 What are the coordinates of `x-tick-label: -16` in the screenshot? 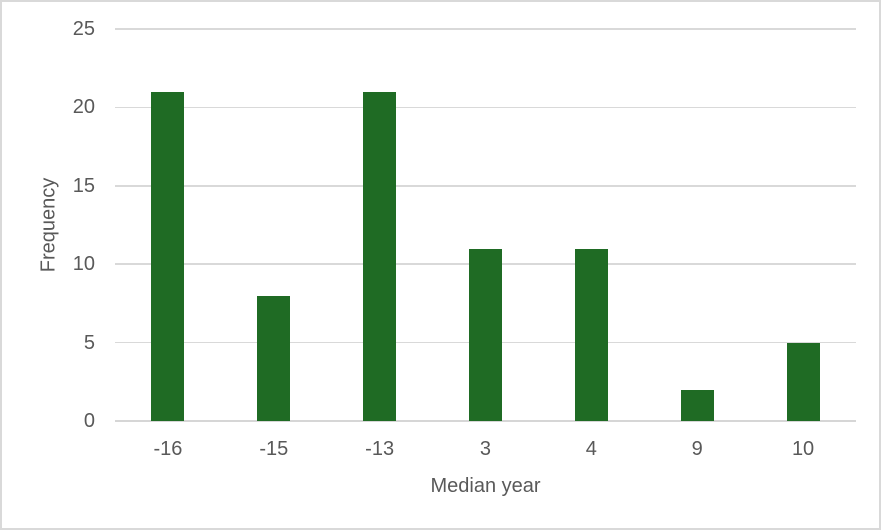 It's located at (168, 449).